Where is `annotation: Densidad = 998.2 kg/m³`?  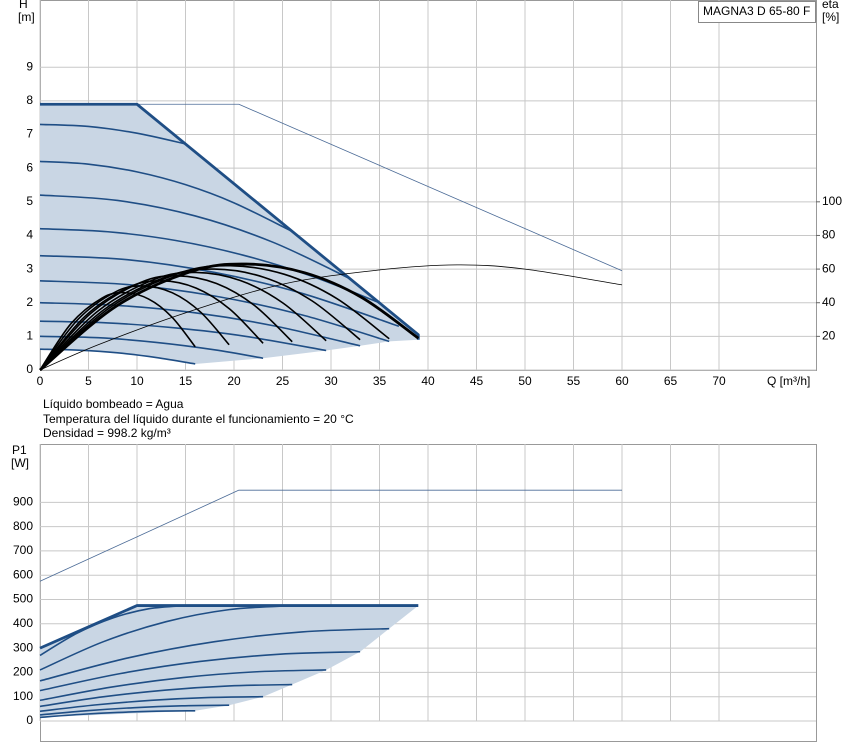 annotation: Densidad = 998.2 kg/m³ is located at coordinates (107, 433).